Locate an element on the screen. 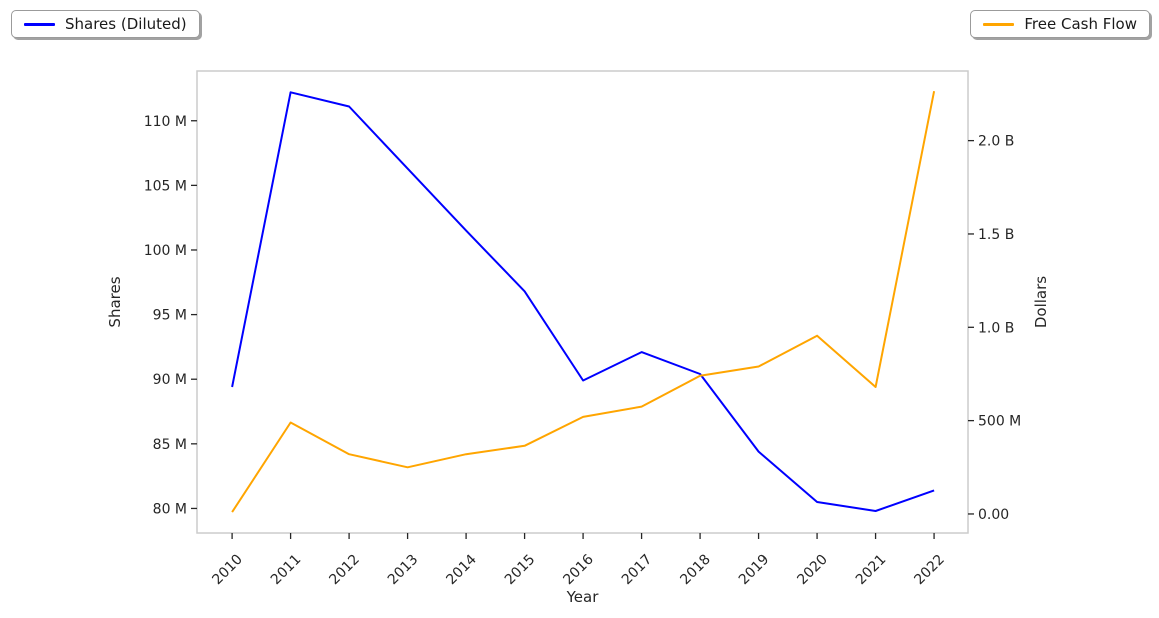 The image size is (1159, 618). x-tick-label: 2019 is located at coordinates (754, 570).